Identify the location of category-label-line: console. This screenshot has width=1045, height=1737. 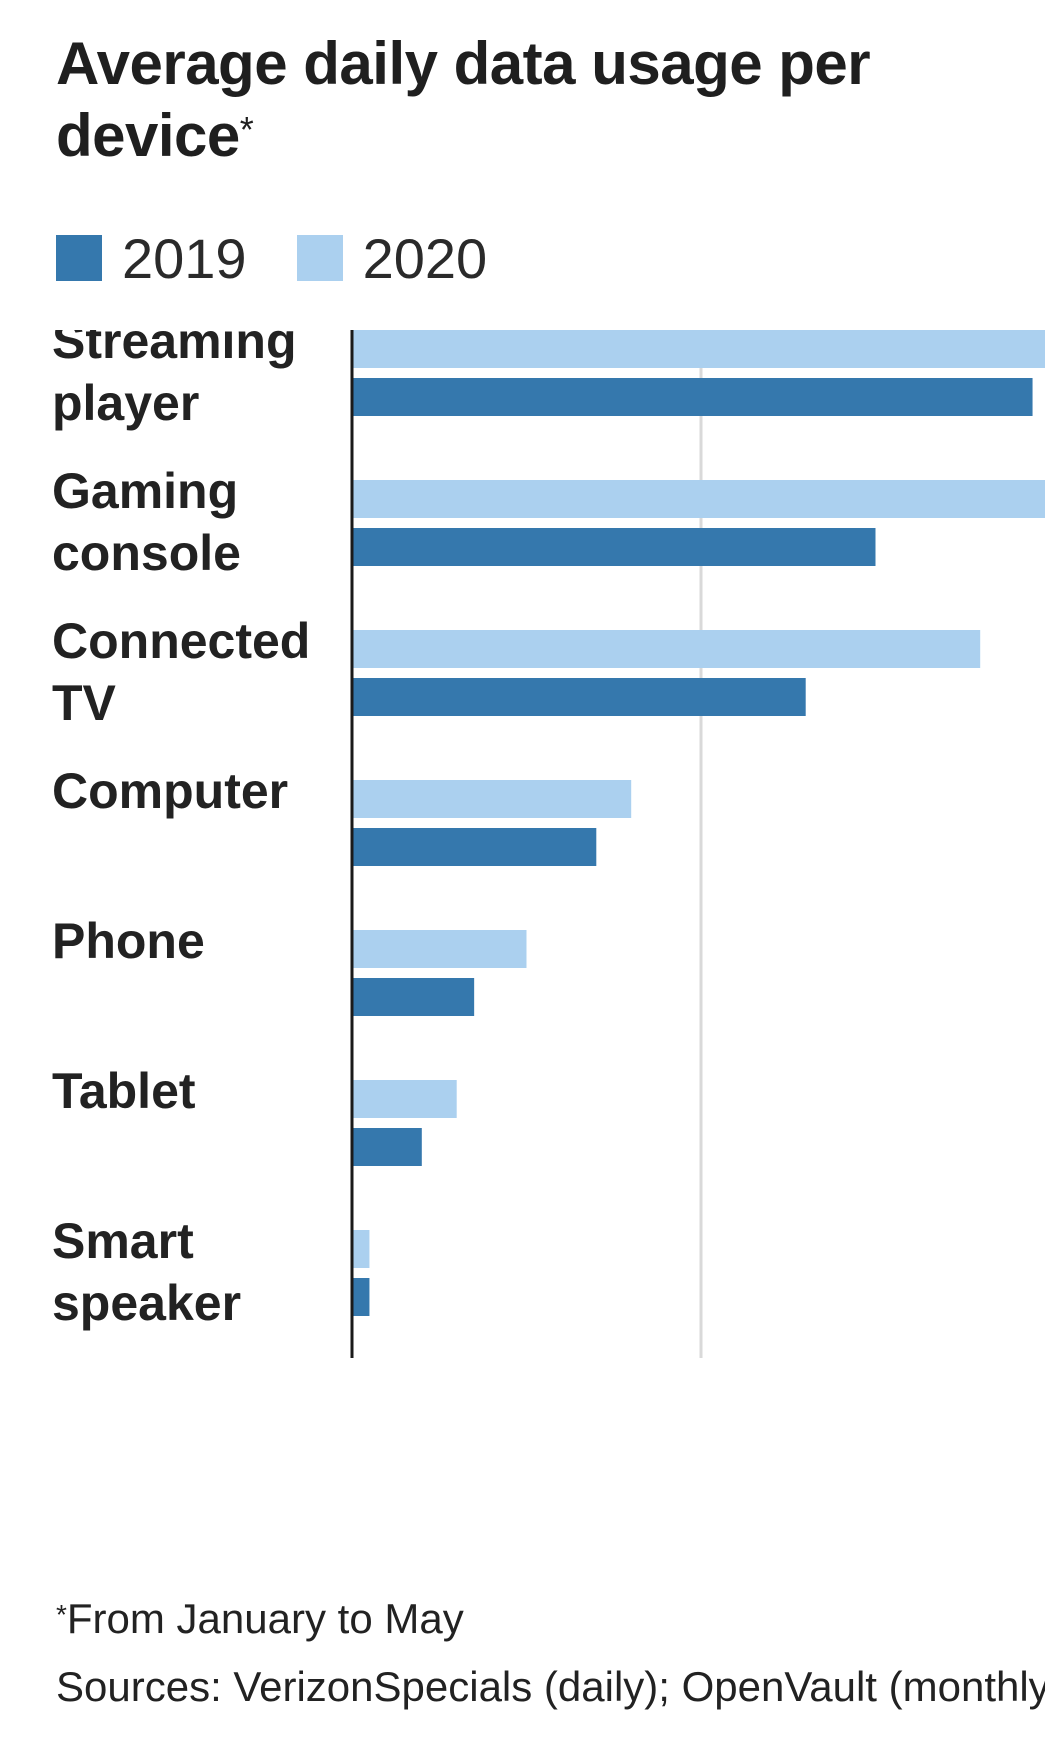
(146, 553).